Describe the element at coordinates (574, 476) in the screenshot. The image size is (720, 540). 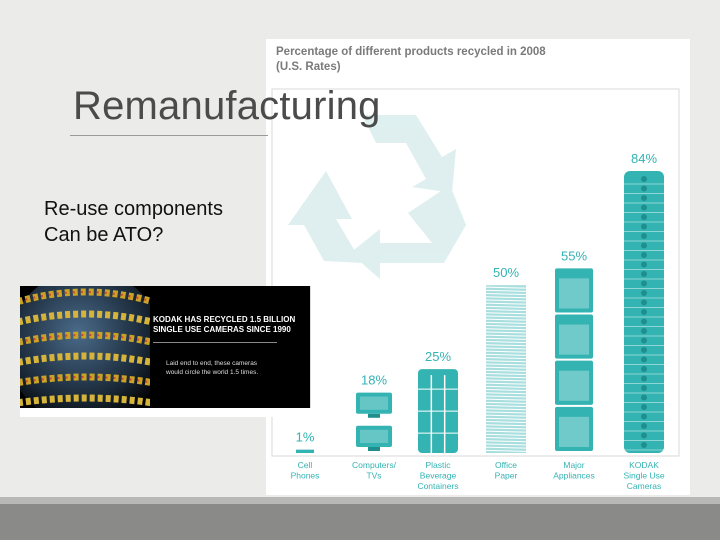
I see `category-label-5: Appliances` at that location.